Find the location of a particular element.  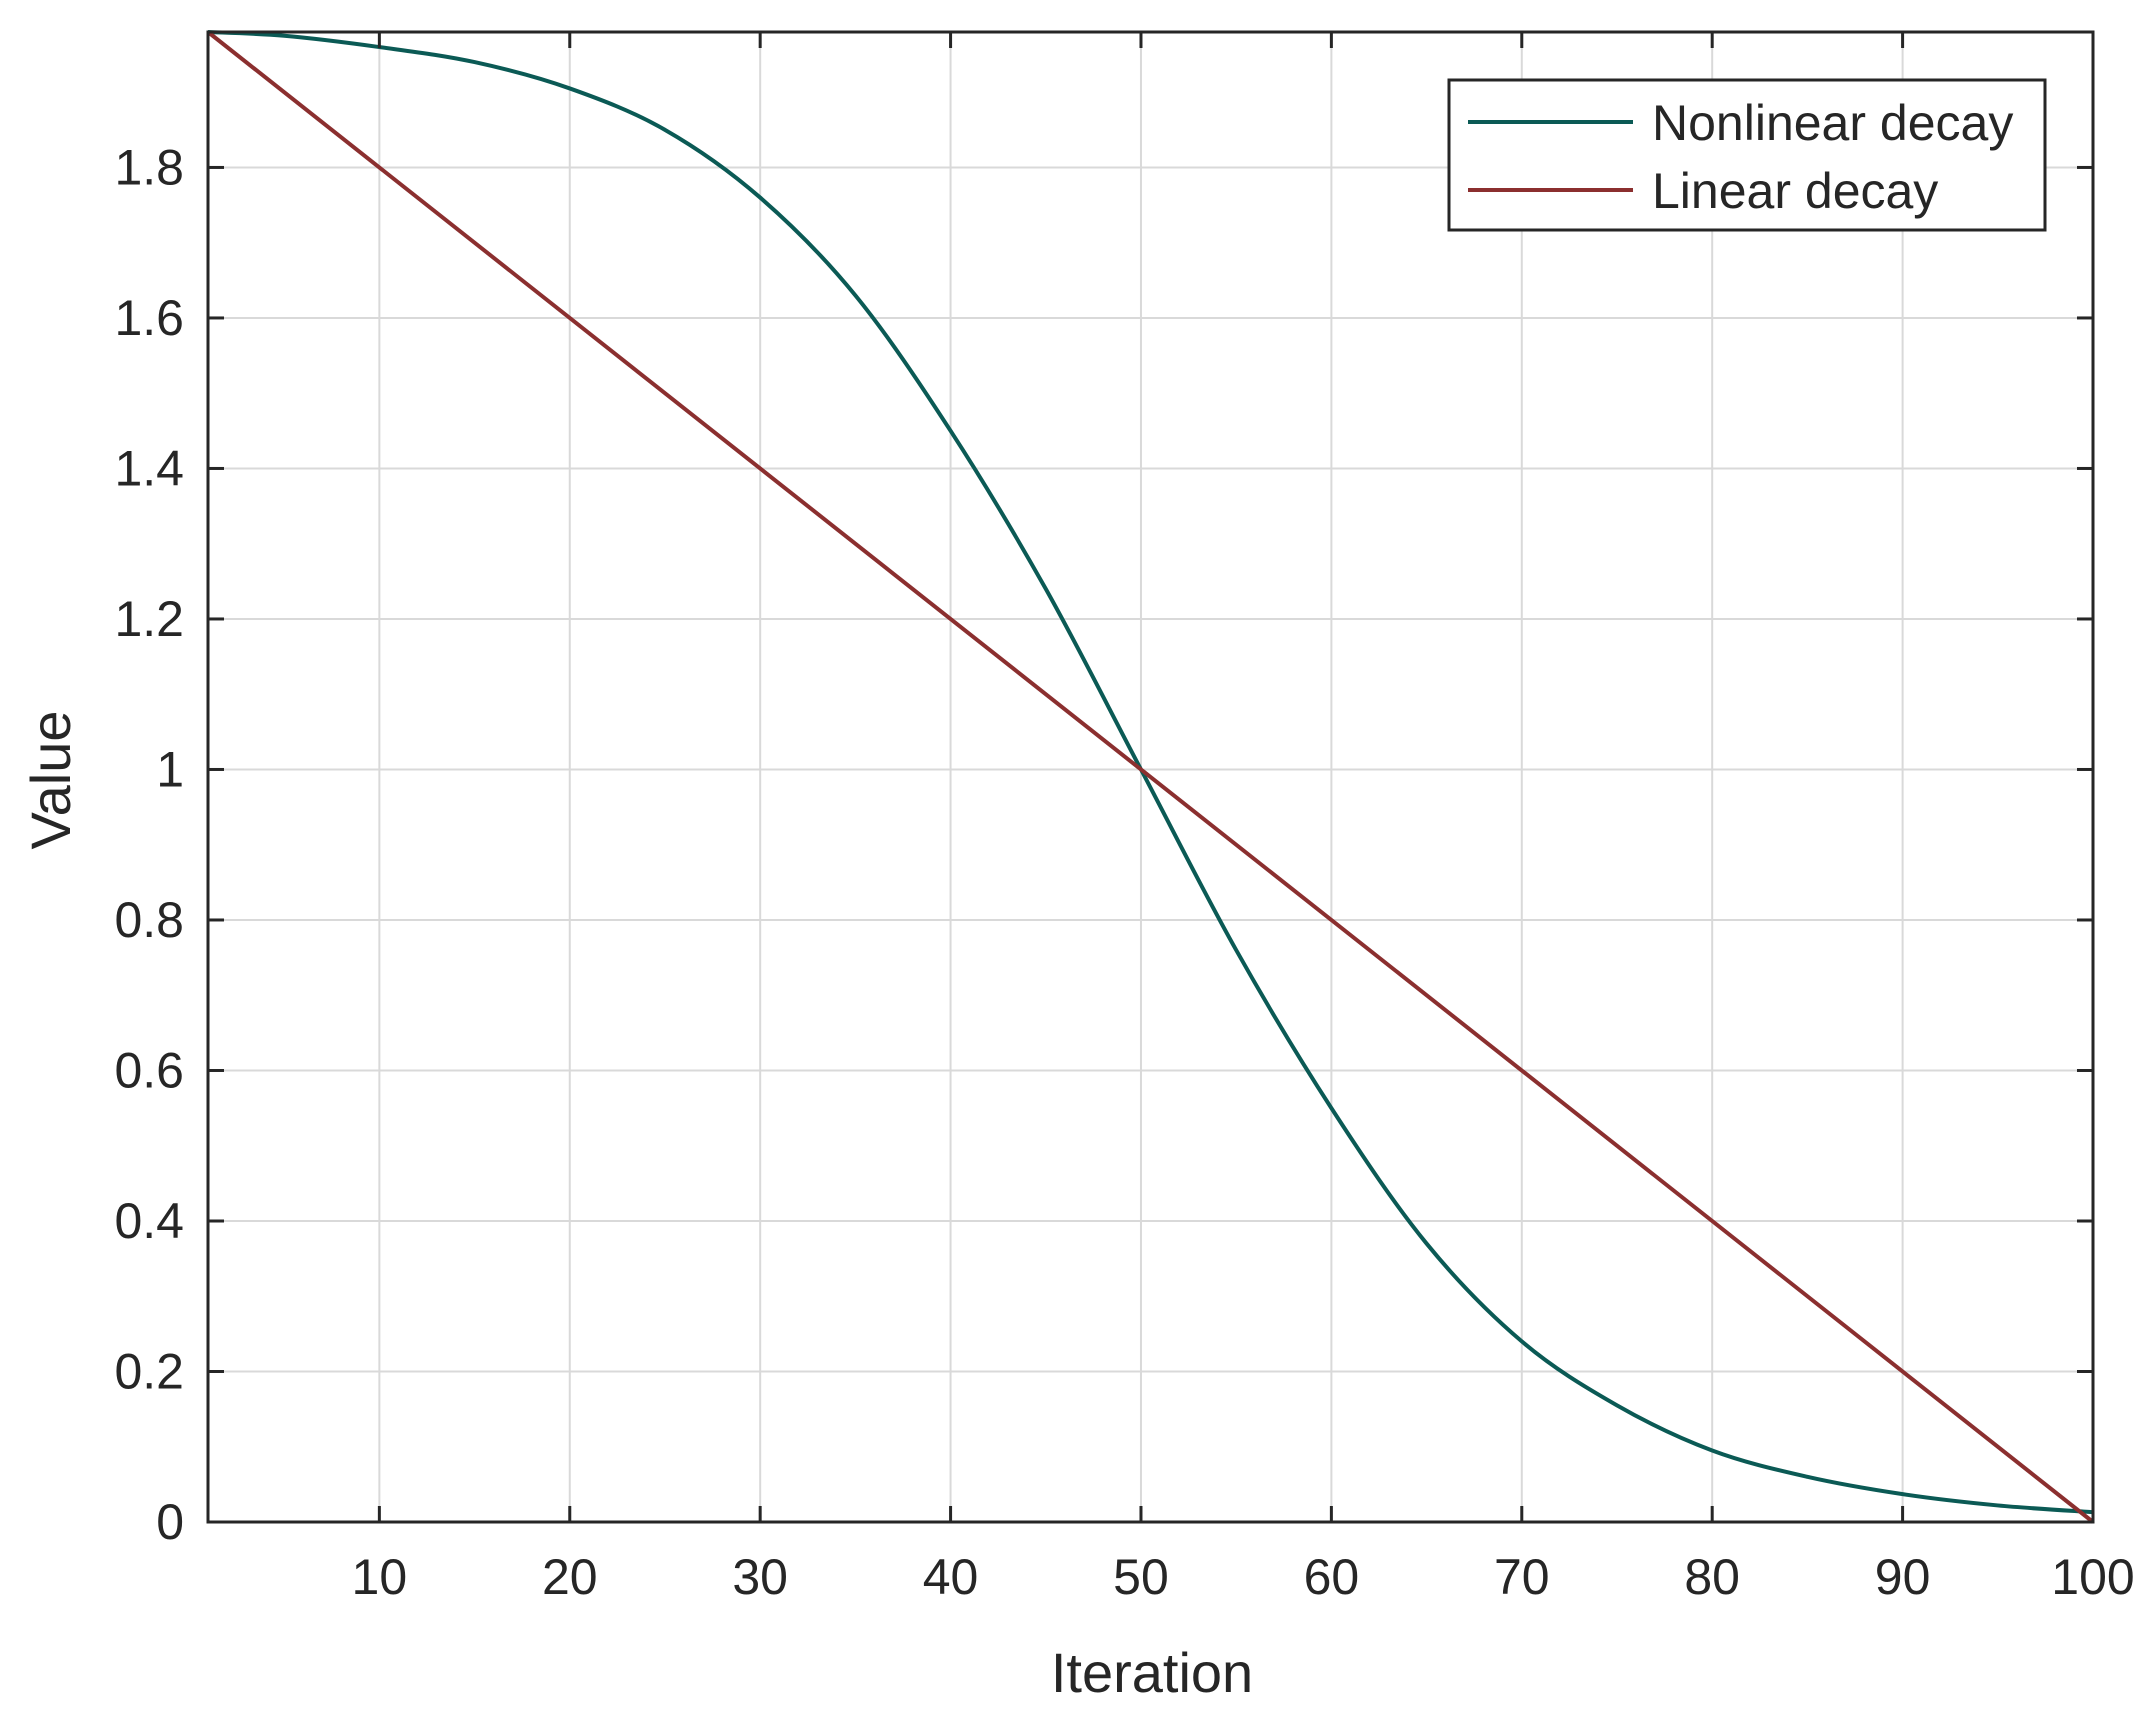

x-tick-label-2: 30 is located at coordinates (760, 1577).